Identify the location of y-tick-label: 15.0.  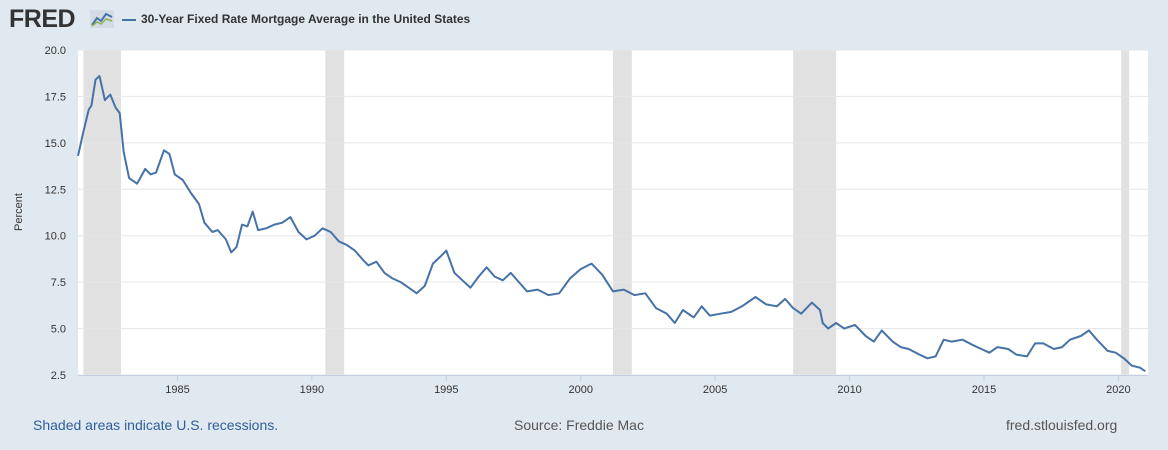
(55, 144).